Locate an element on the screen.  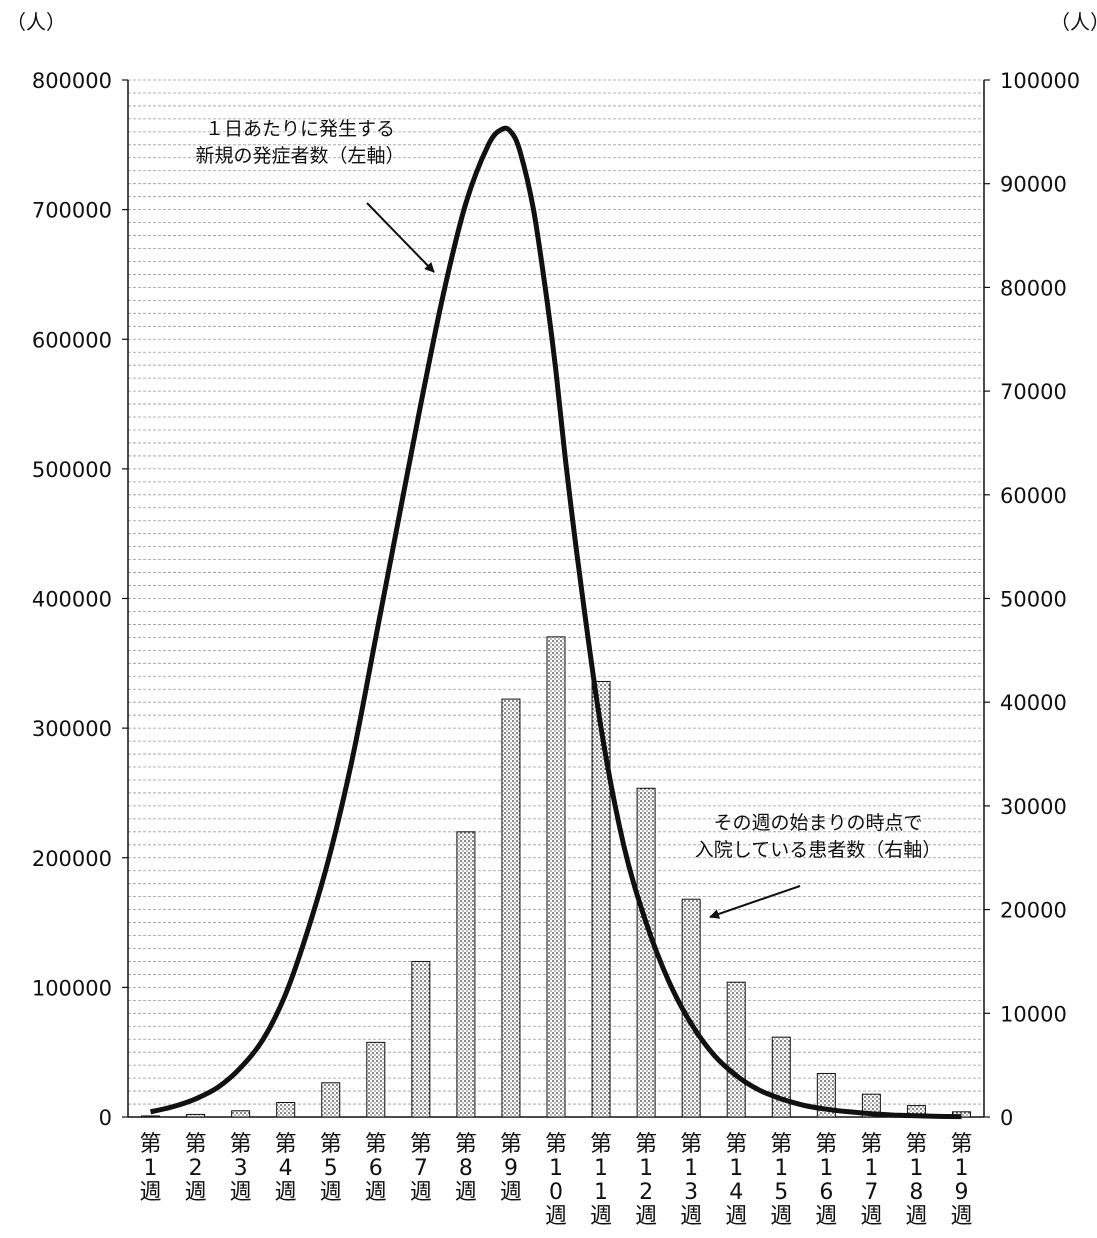
arrow-to-bars is located at coordinates (755, 902).